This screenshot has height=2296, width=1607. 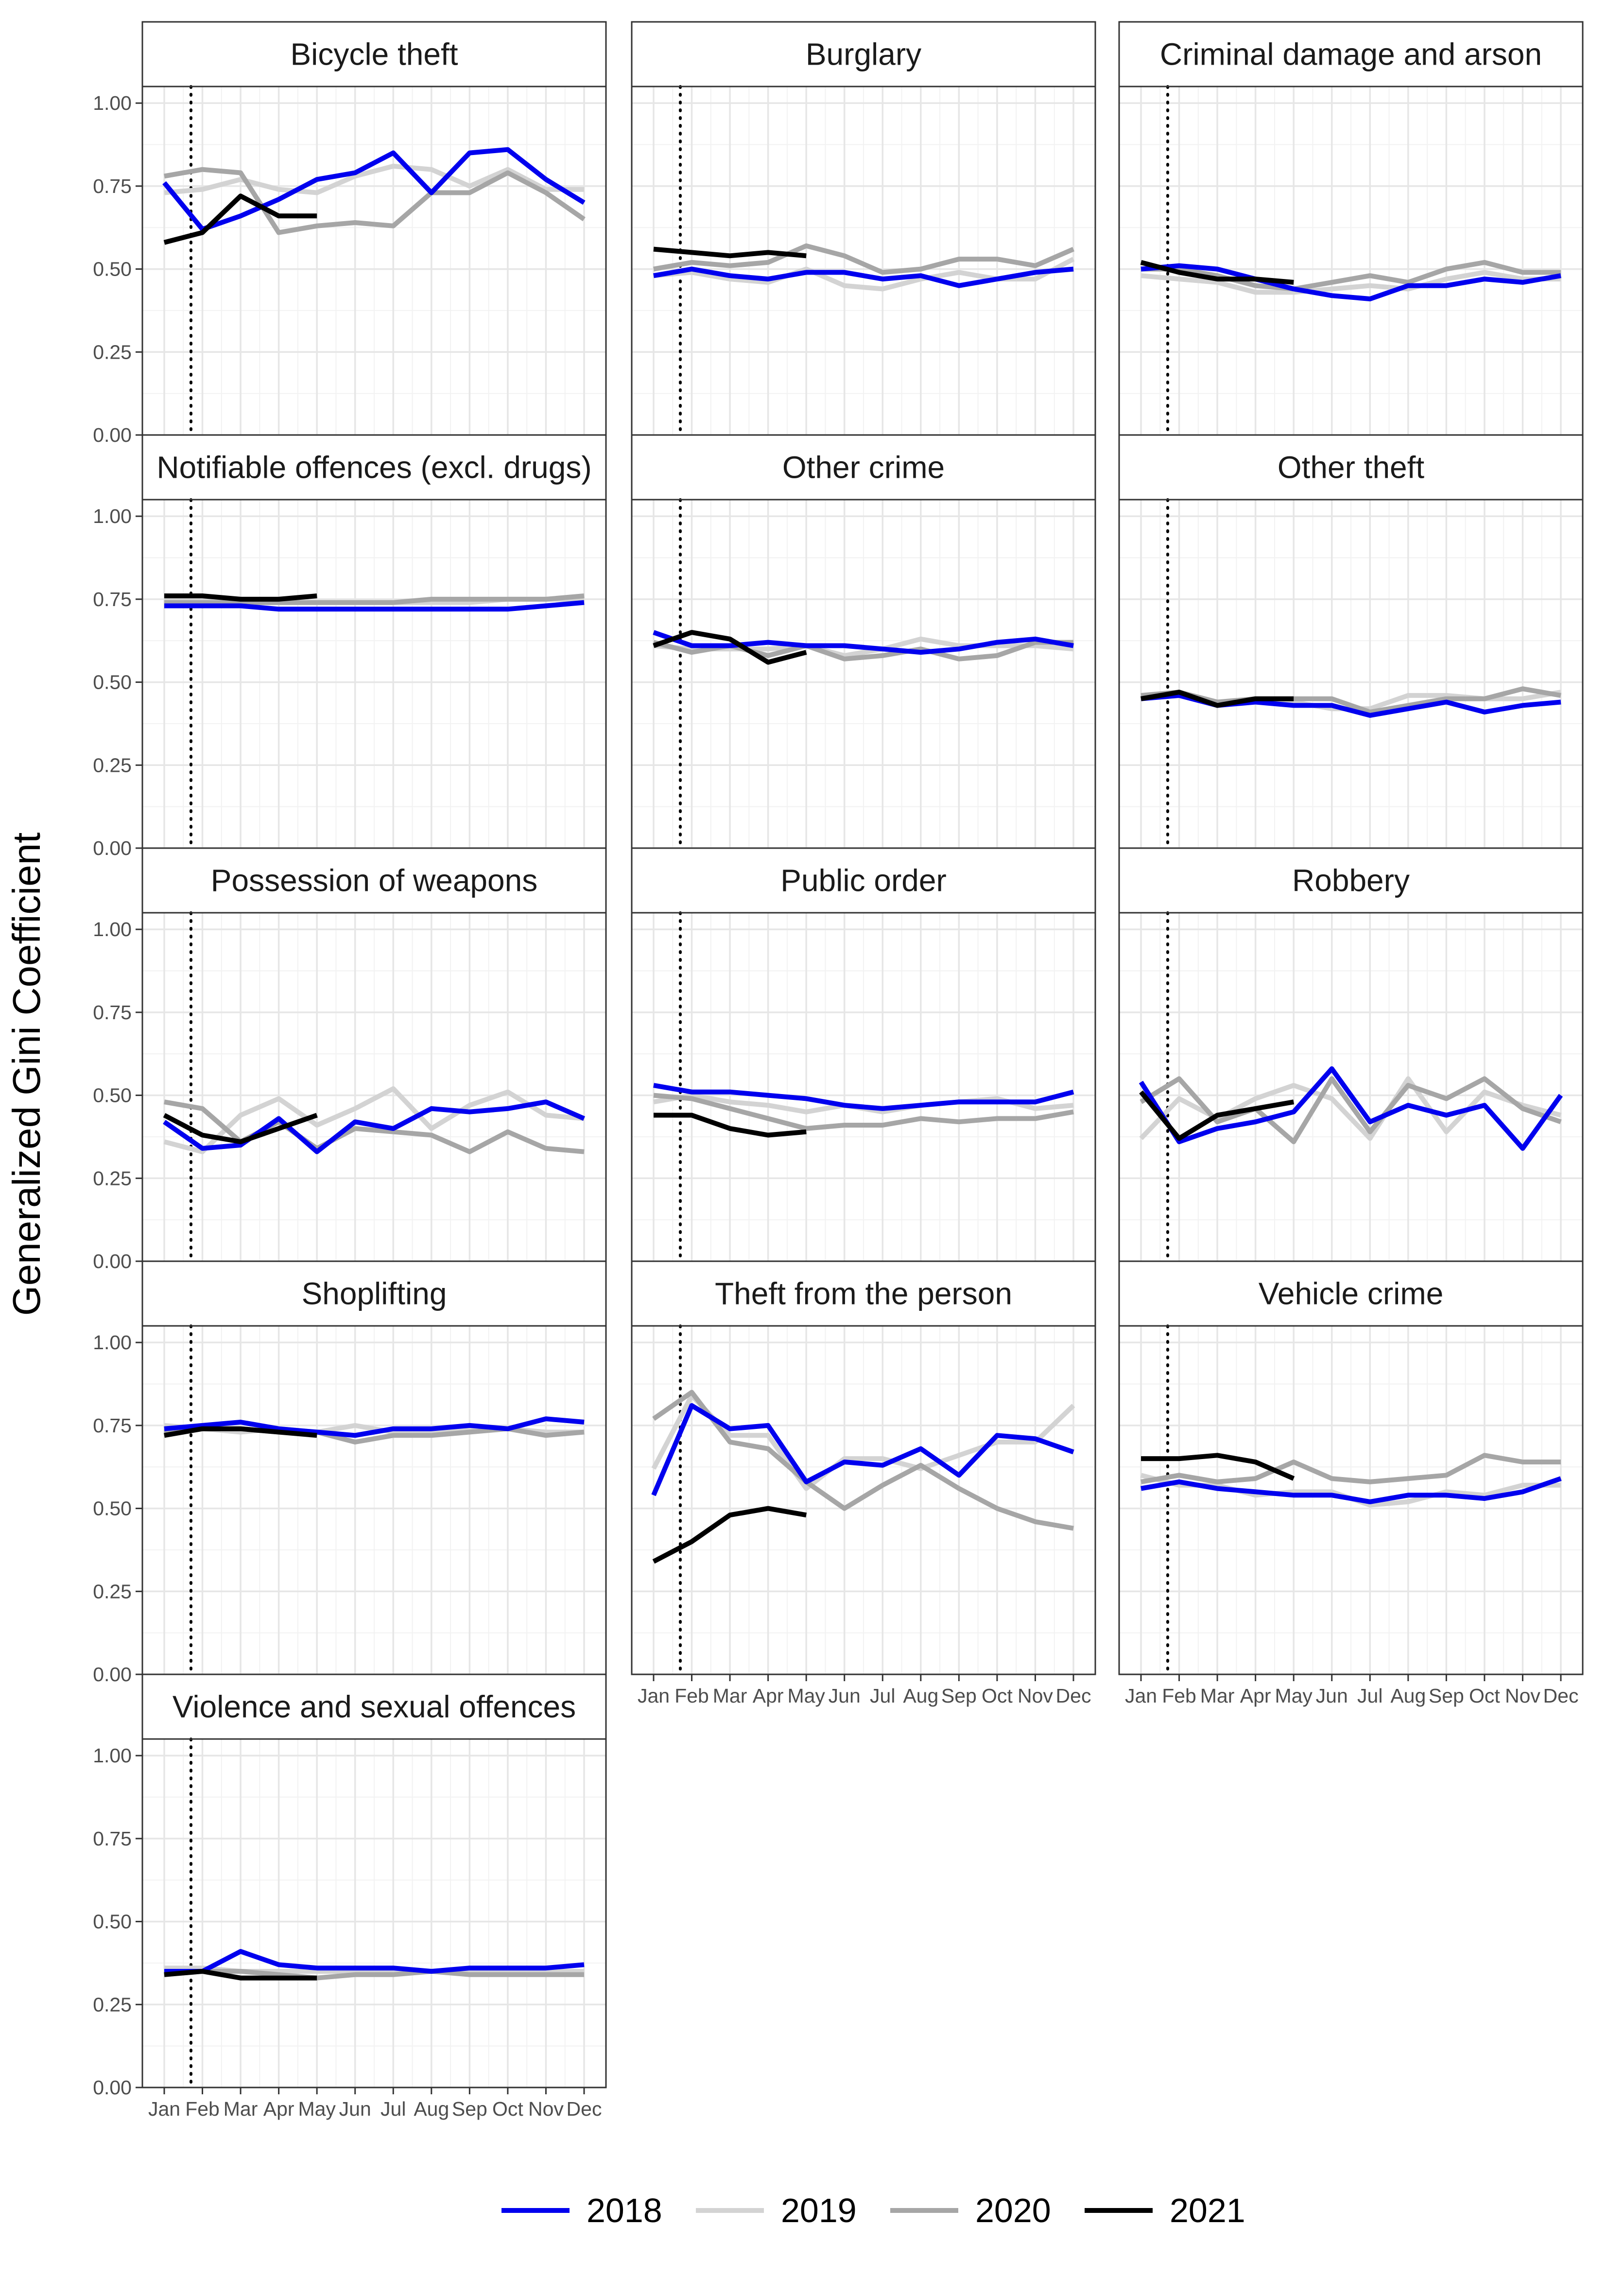 I want to click on series-line-notifiable-offences-excl-drugs-2021, so click(x=240, y=597).